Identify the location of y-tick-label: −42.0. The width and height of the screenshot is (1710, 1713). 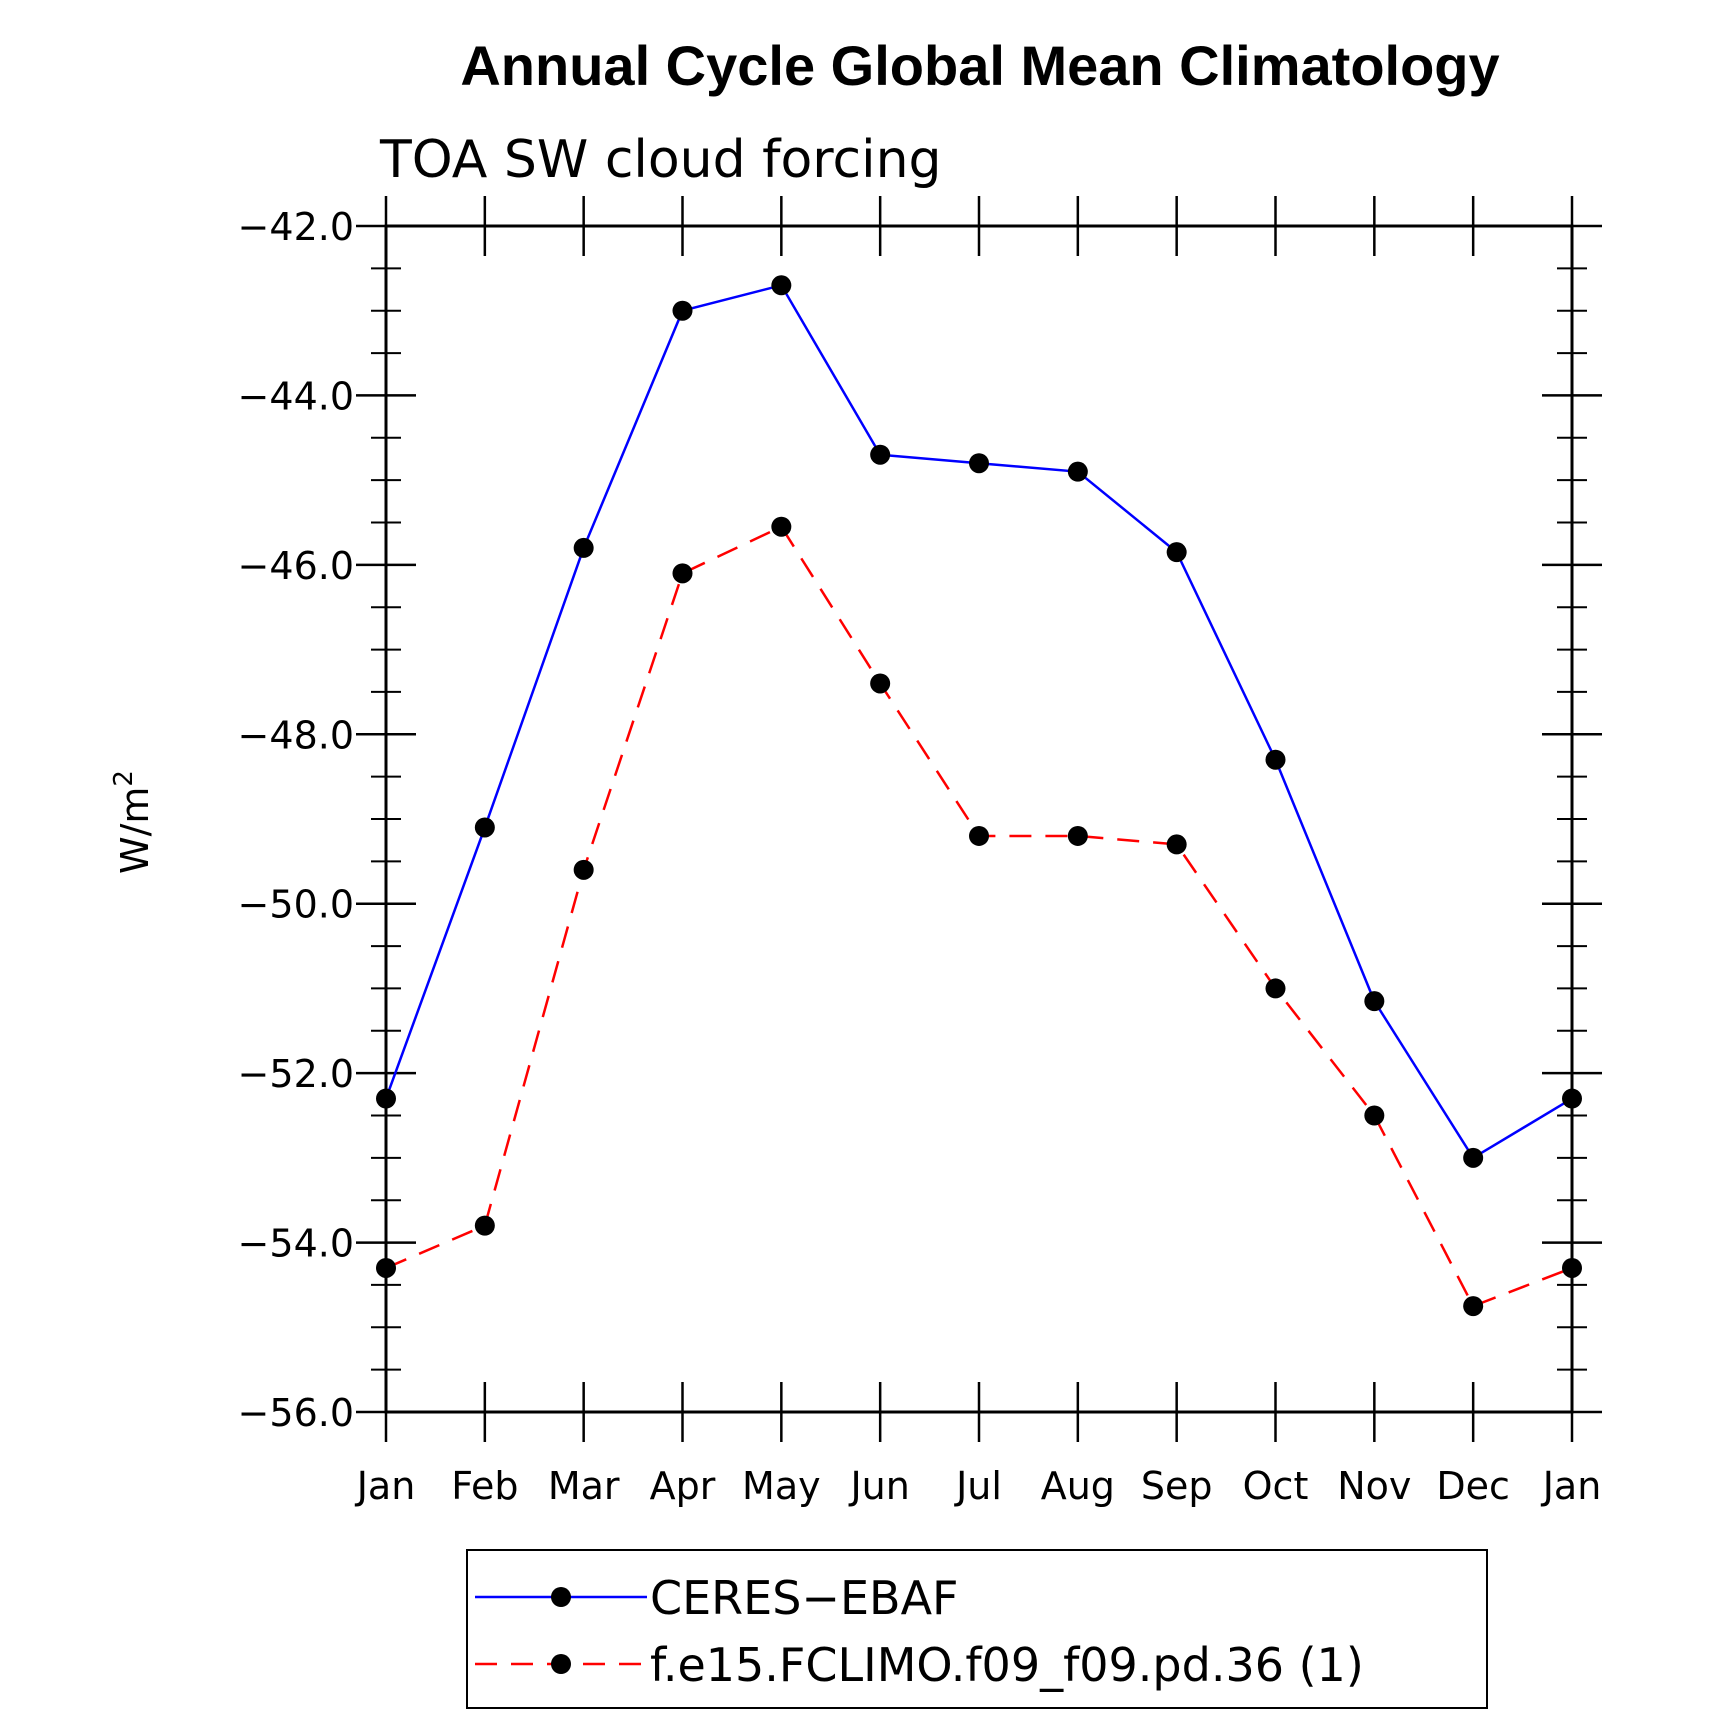
(296, 227).